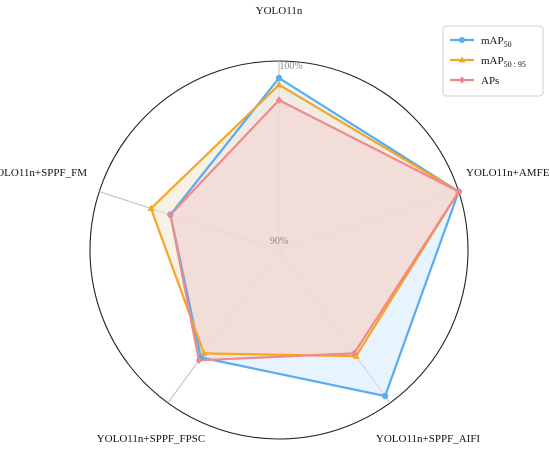  Describe the element at coordinates (151, 439) in the screenshot. I see `axis-label-4: YOLO11n+SPPF_FPSC` at that location.